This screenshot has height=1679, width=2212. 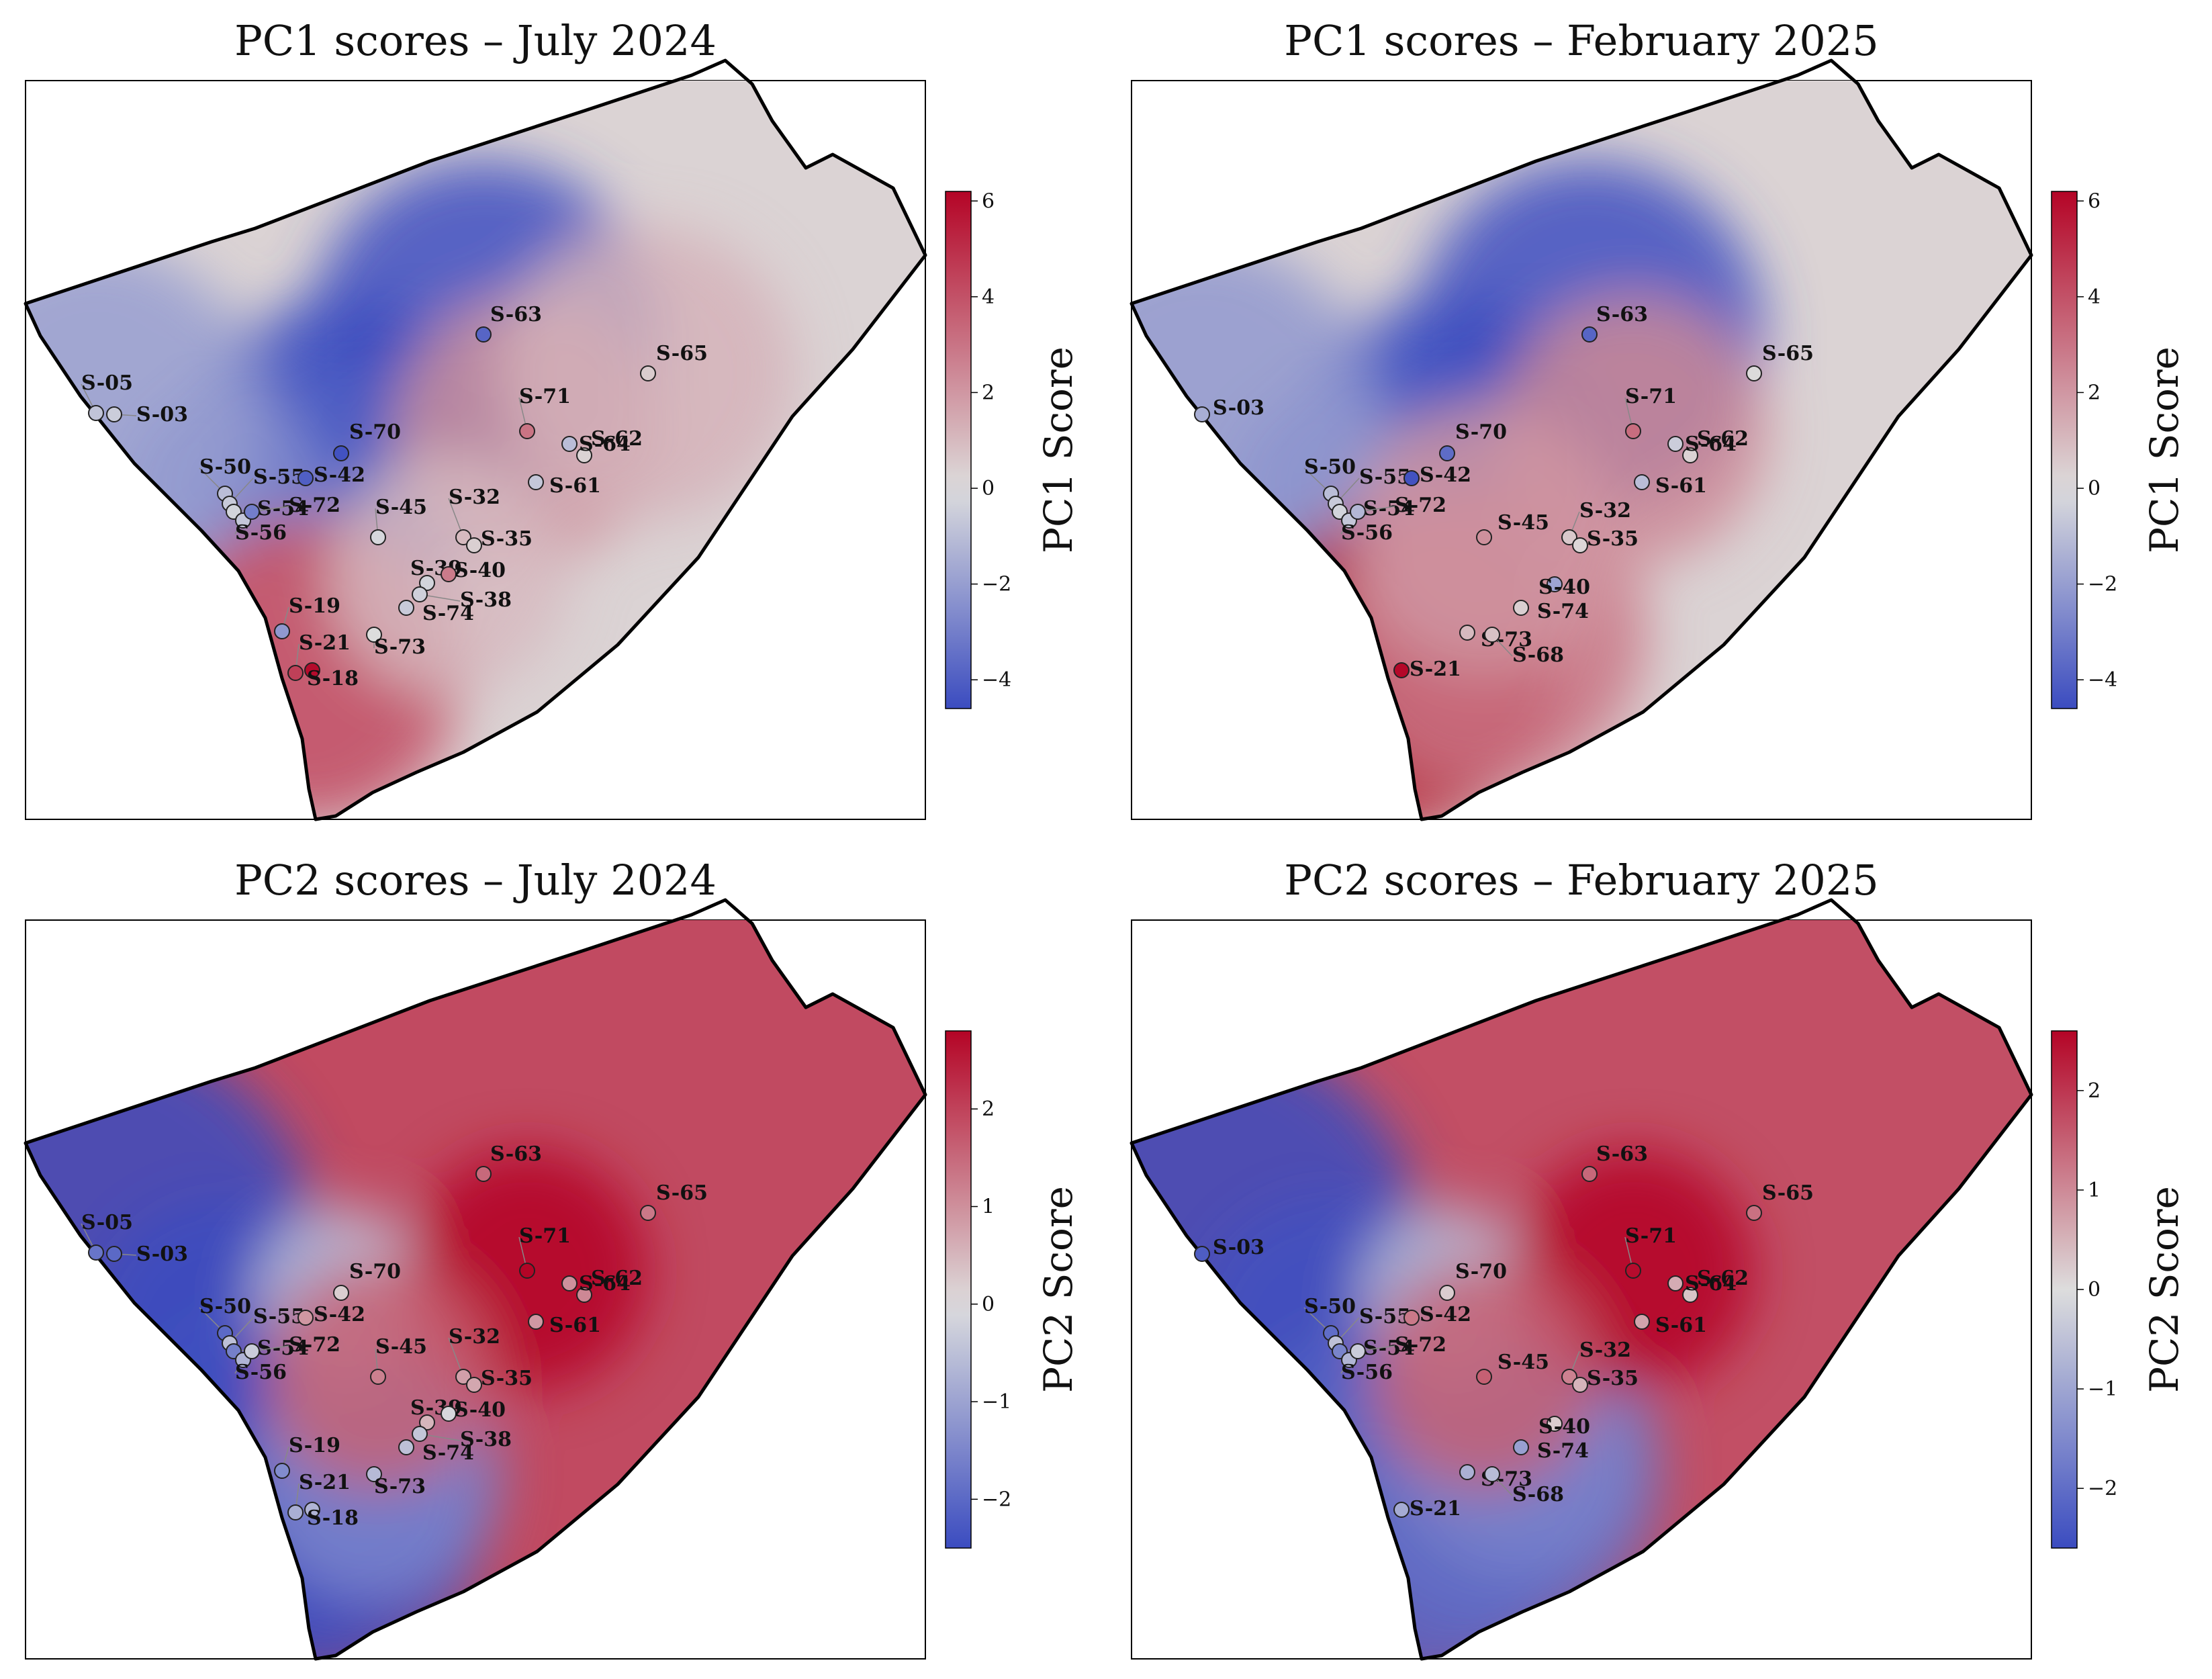 I want to click on station-label-s-63: S-63, so click(x=516, y=1154).